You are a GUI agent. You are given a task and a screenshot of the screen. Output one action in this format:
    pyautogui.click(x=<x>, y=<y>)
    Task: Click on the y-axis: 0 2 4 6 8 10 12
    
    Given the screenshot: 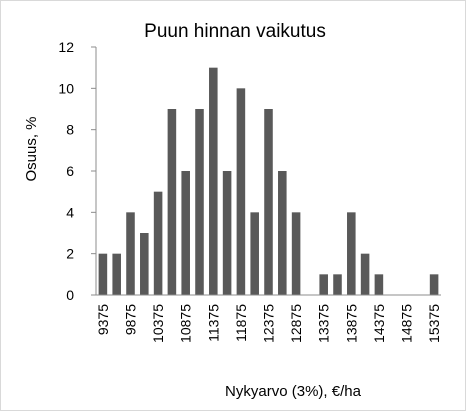 What is the action you would take?
    pyautogui.click(x=77, y=171)
    